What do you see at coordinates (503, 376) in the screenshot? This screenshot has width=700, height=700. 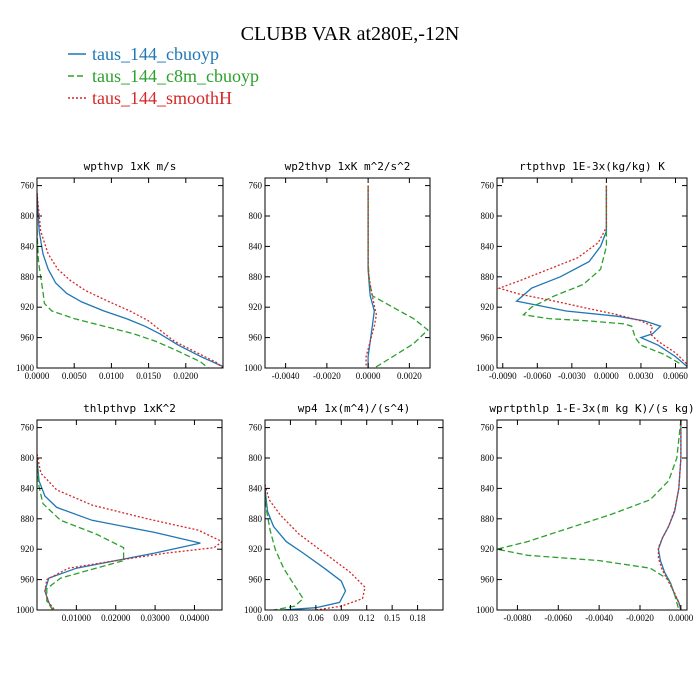 I see `x-tick-label: -0.0090` at bounding box center [503, 376].